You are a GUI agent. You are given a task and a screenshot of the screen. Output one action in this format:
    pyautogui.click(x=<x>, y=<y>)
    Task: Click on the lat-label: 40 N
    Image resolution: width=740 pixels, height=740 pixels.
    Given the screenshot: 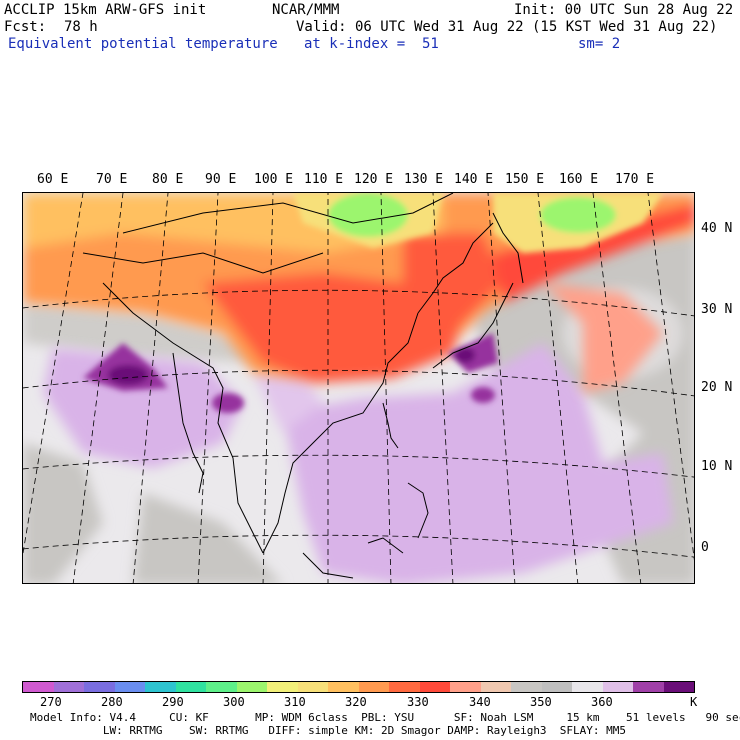 What is the action you would take?
    pyautogui.click(x=717, y=228)
    